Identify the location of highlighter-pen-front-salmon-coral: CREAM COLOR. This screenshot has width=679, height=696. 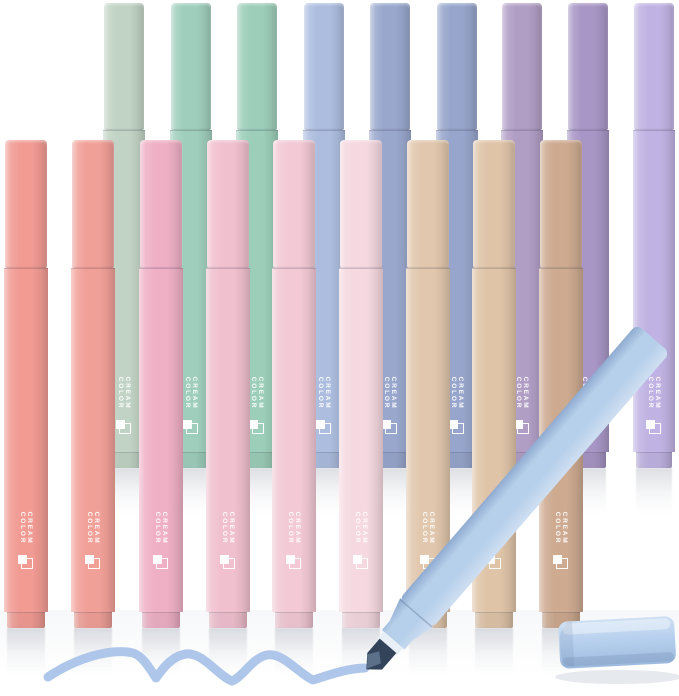
(93, 384).